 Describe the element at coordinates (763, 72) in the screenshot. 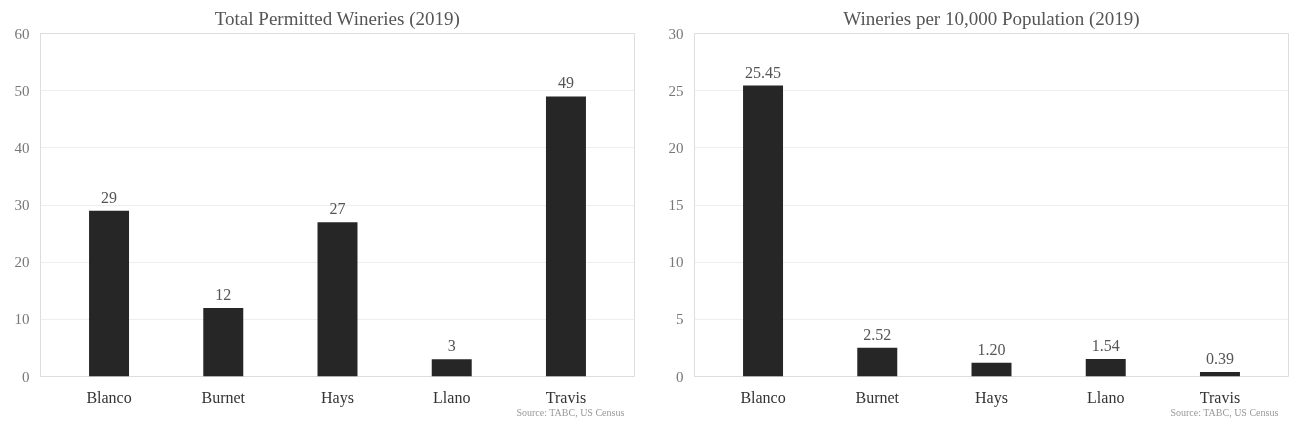

I see `data-label: 25.45` at that location.